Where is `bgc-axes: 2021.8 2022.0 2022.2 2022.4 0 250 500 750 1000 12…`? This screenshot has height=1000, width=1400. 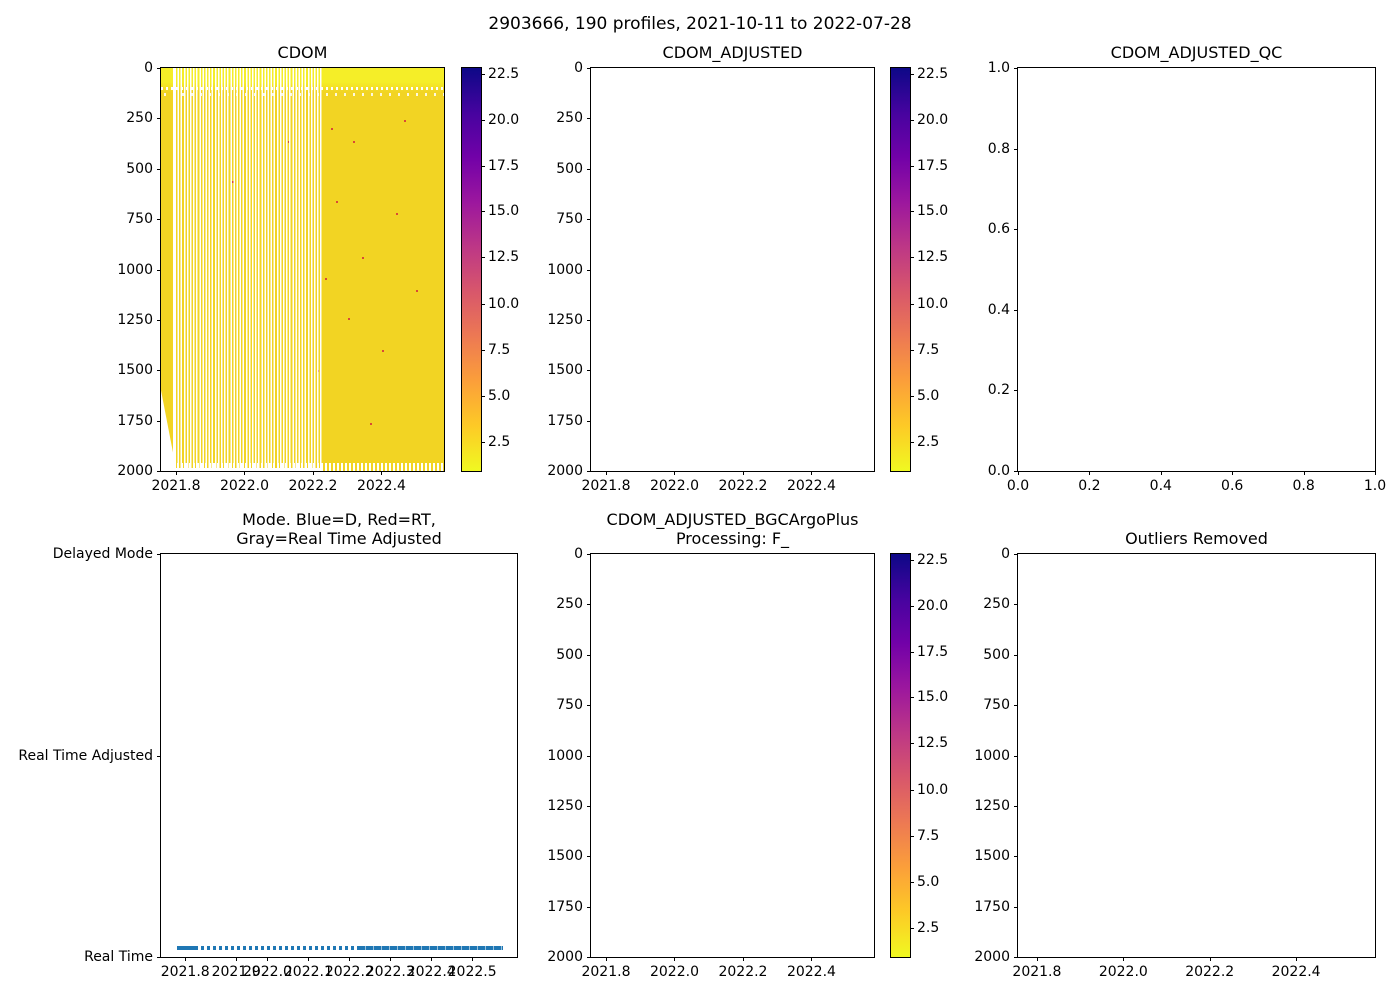 bgc-axes: 2021.8 2022.0 2022.2 2022.4 0 250 500 750 1000 12… is located at coordinates (711, 763).